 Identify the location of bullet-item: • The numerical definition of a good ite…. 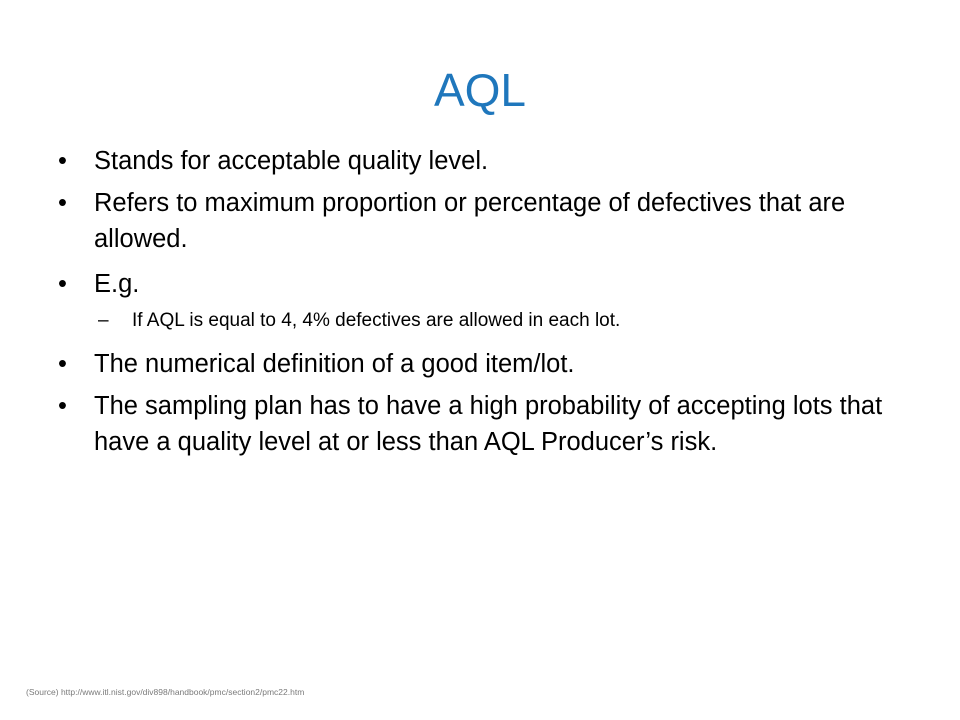
(483, 364).